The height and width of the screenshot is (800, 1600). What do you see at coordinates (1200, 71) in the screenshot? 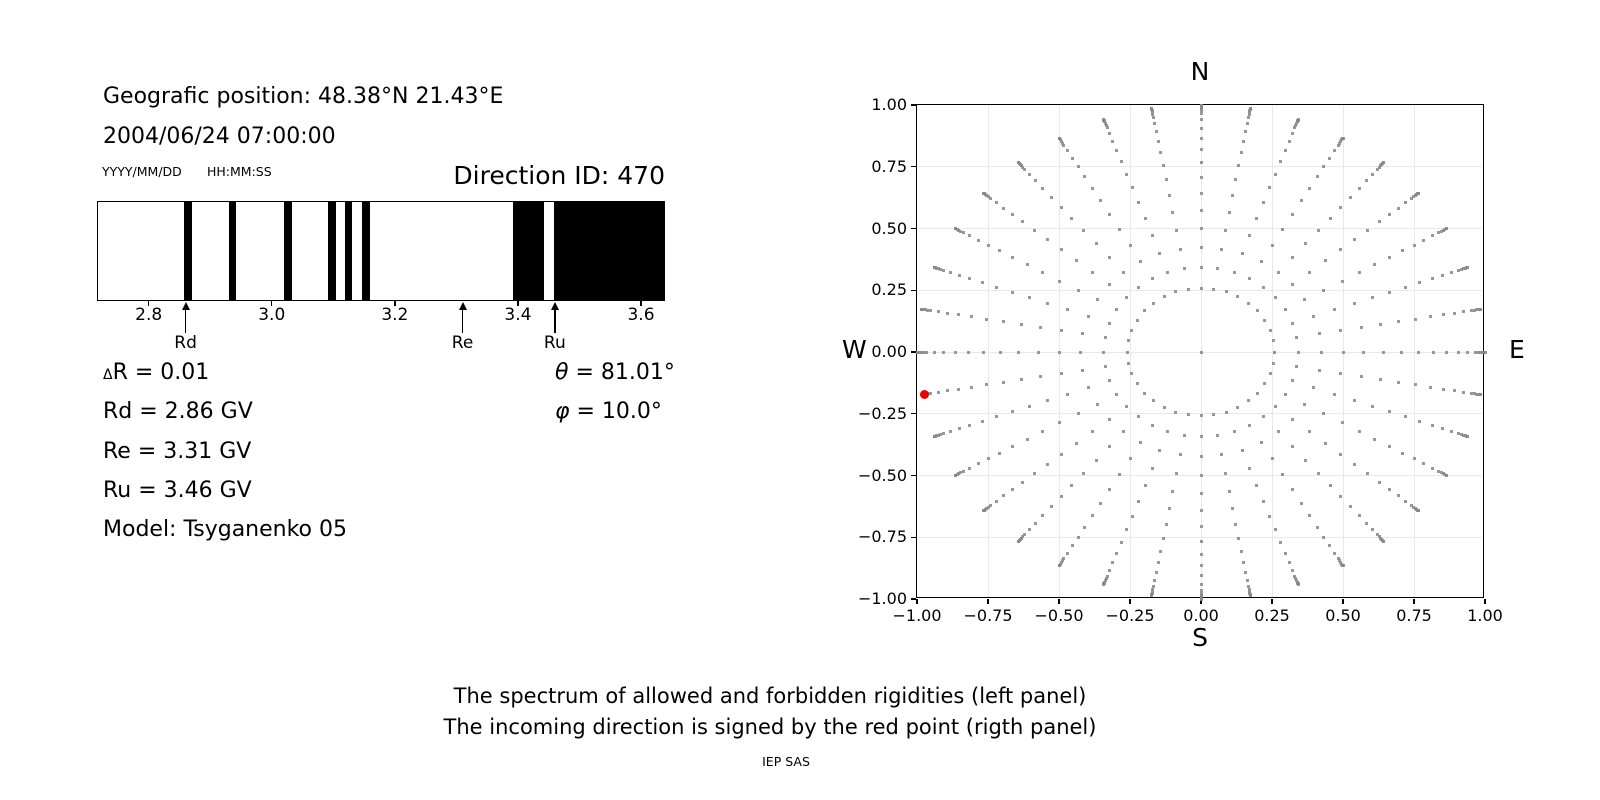
I see `compass-label-north: N` at bounding box center [1200, 71].